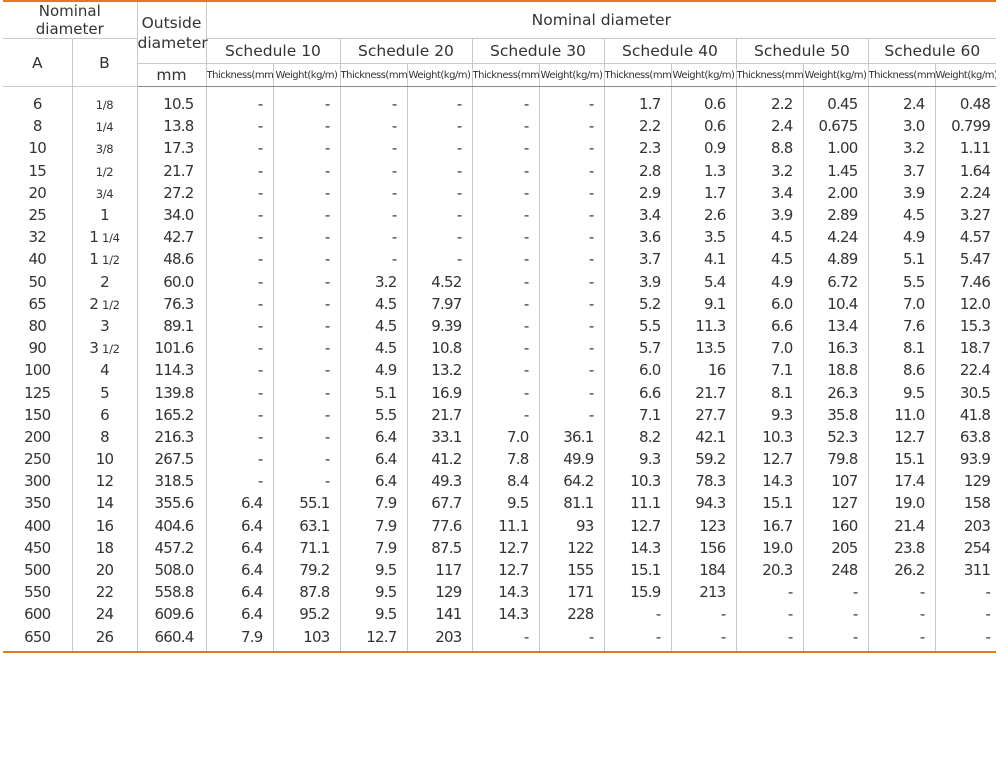 This screenshot has width=1000, height=777. Describe the element at coordinates (704, 75) in the screenshot. I see `schedule-40-weight-header: Weight(kg/m)` at that location.